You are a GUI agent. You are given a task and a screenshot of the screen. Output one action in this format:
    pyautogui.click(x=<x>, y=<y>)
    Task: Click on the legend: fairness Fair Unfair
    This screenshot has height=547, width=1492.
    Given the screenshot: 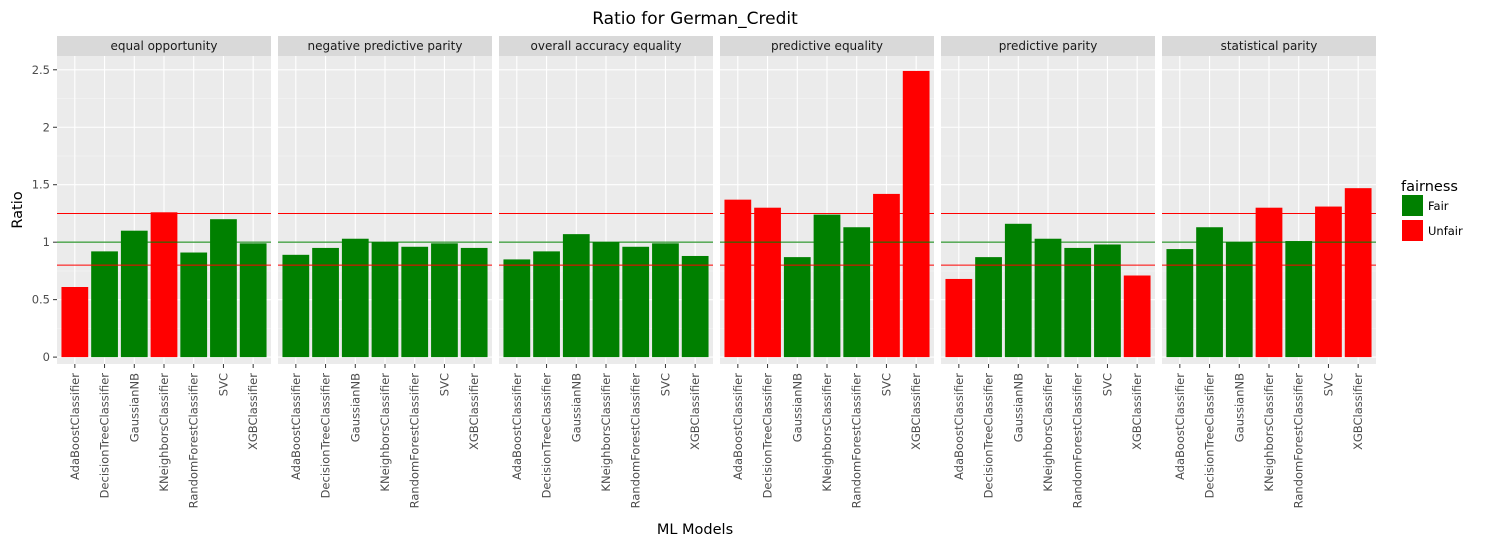 What is the action you would take?
    pyautogui.click(x=1432, y=210)
    